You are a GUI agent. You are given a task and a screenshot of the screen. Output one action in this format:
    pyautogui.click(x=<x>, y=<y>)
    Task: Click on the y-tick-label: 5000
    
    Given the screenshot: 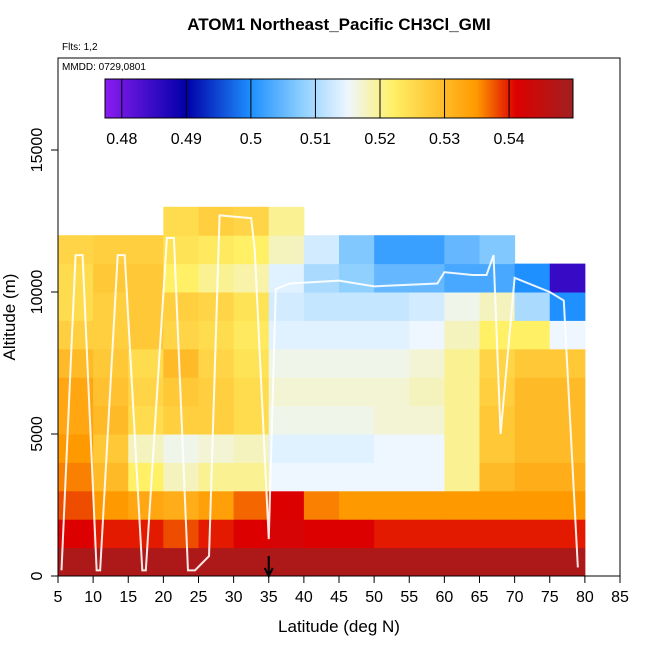 What is the action you would take?
    pyautogui.click(x=37, y=434)
    